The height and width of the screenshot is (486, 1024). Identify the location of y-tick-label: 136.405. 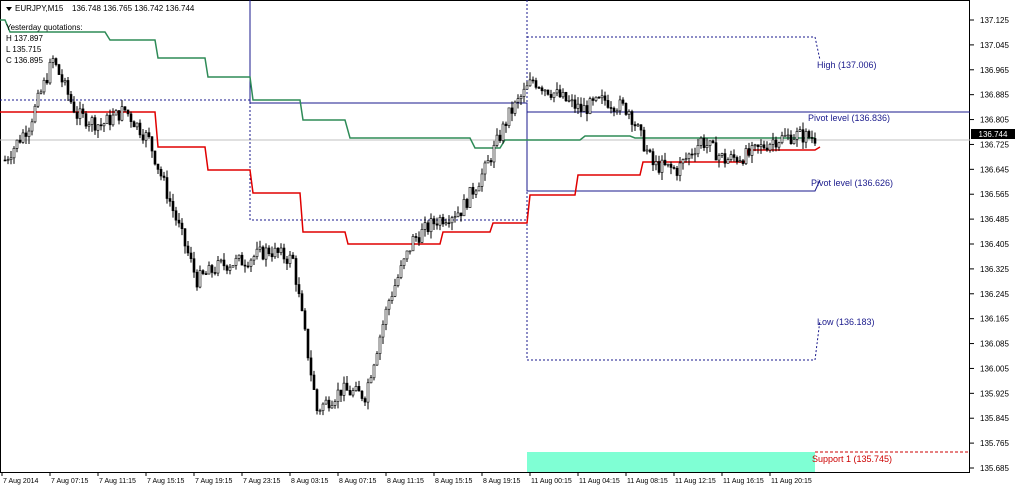
(994, 244).